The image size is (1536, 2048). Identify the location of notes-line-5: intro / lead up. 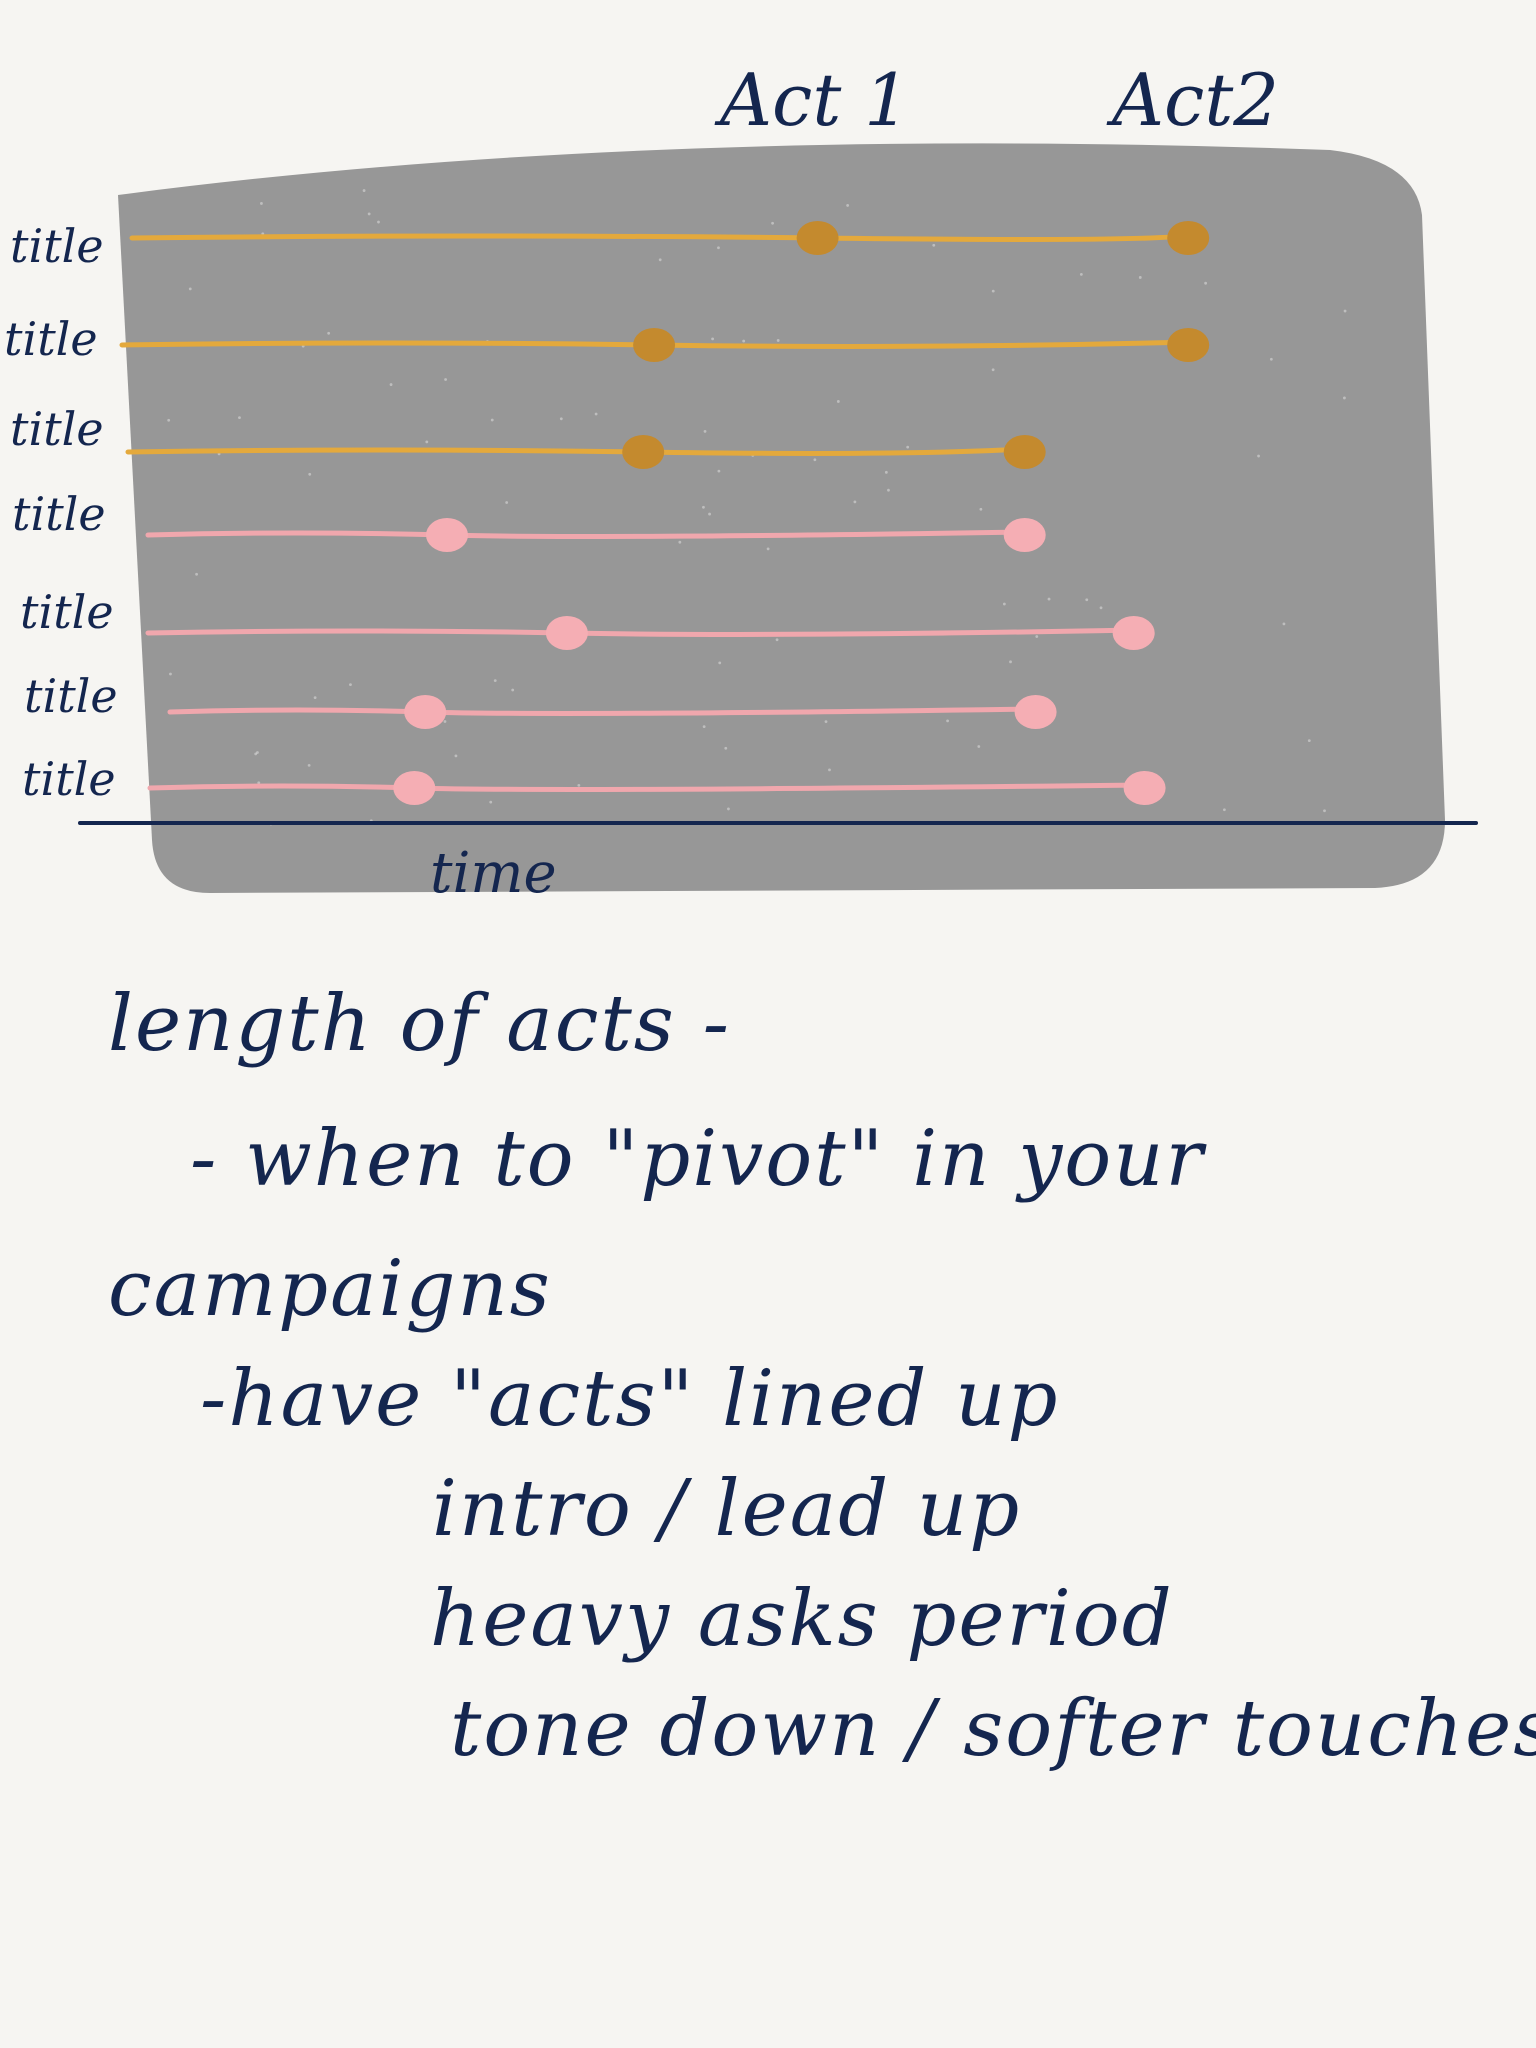
(727, 1509).